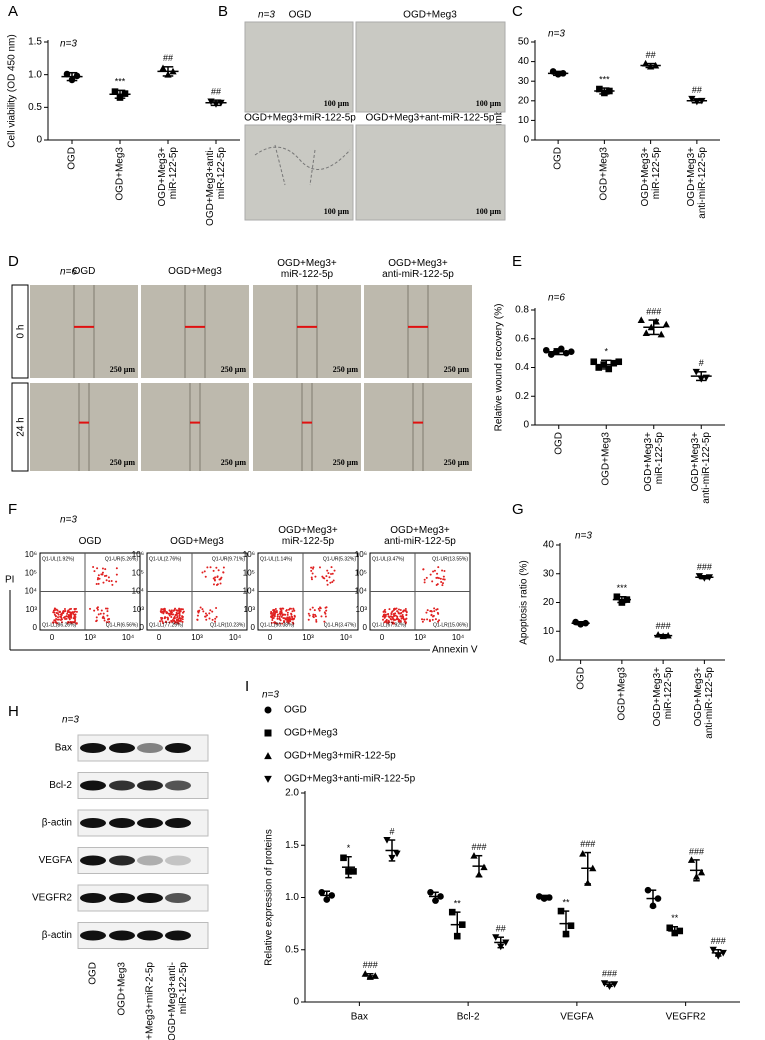 This screenshot has width=765, height=1040. I want to click on x-tick-label: OGD+Meg3+ miR-122-5p, so click(663, 697).